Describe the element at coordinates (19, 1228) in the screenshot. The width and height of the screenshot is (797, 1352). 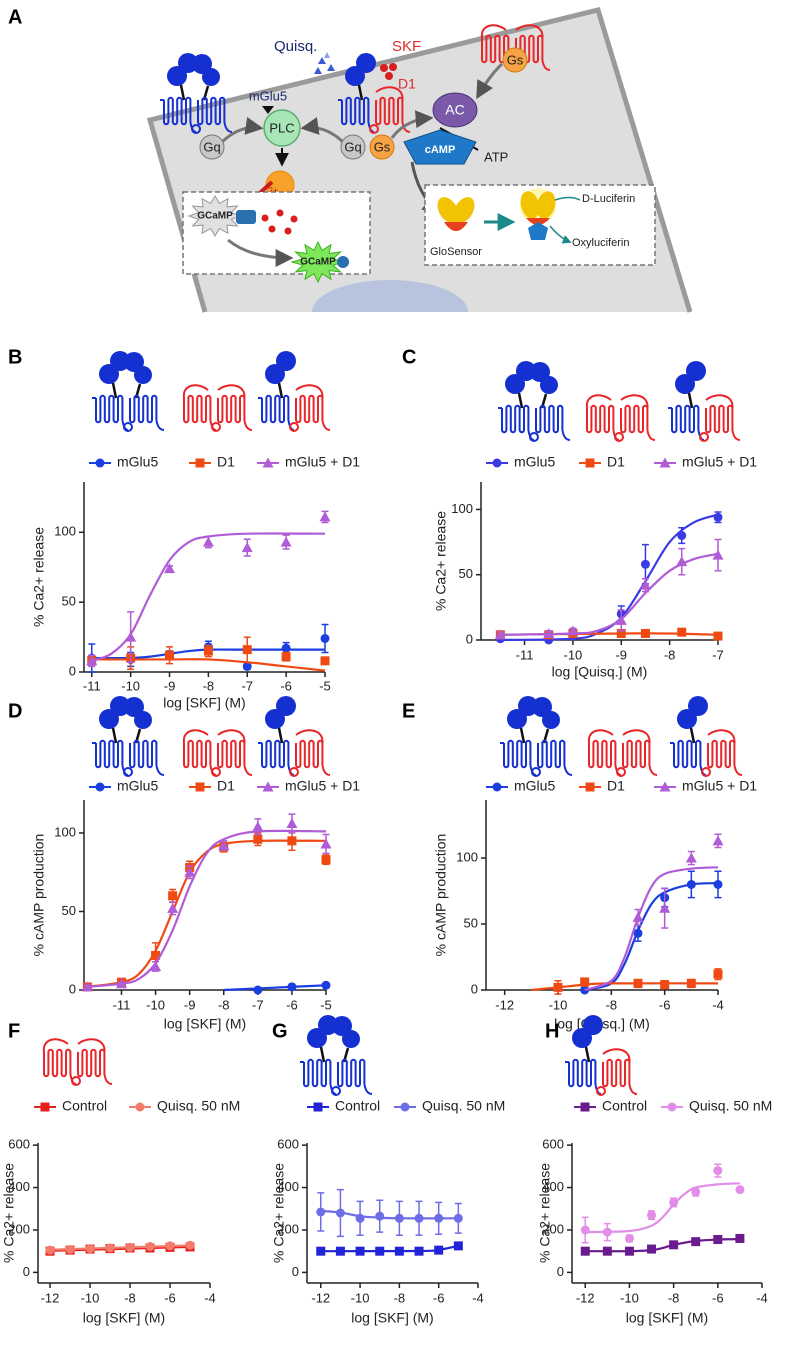
I see `y-tick-label: 200` at that location.